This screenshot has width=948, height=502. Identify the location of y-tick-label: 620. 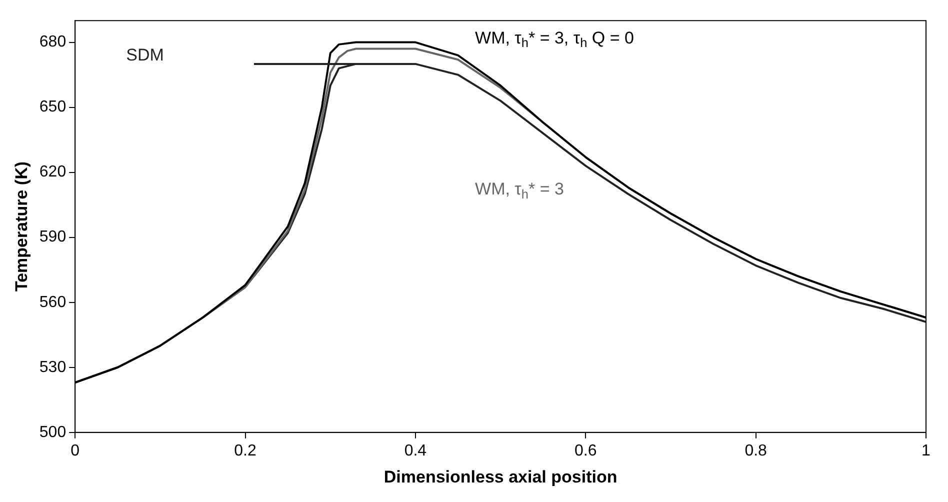
(52, 172).